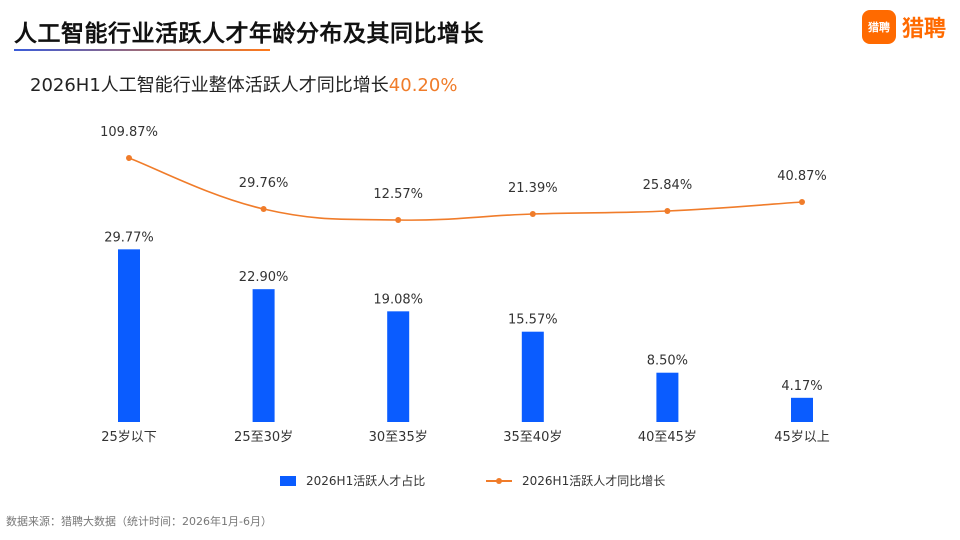 The width and height of the screenshot is (960, 540). I want to click on subtitle-text: 2026H1人工智能行业整体活跃人才同比增长, so click(209, 85).